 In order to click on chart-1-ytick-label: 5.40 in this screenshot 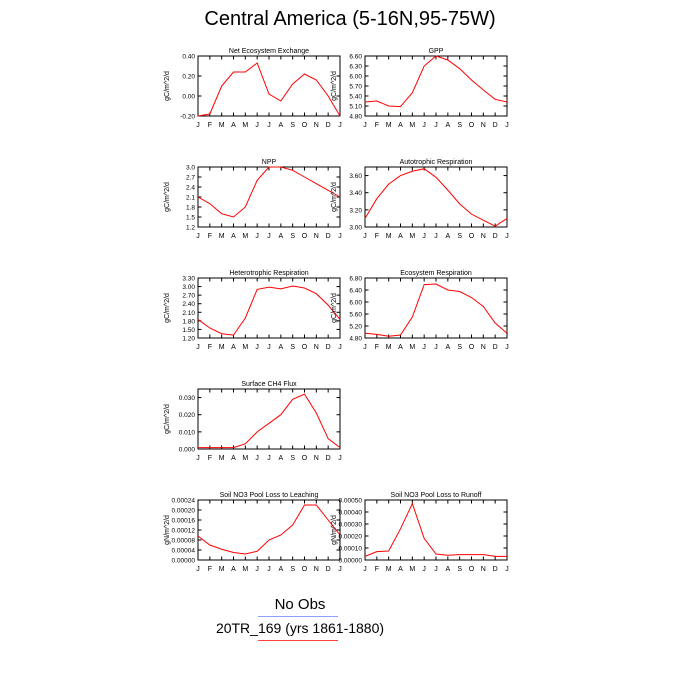, I will do `click(355, 97)`.